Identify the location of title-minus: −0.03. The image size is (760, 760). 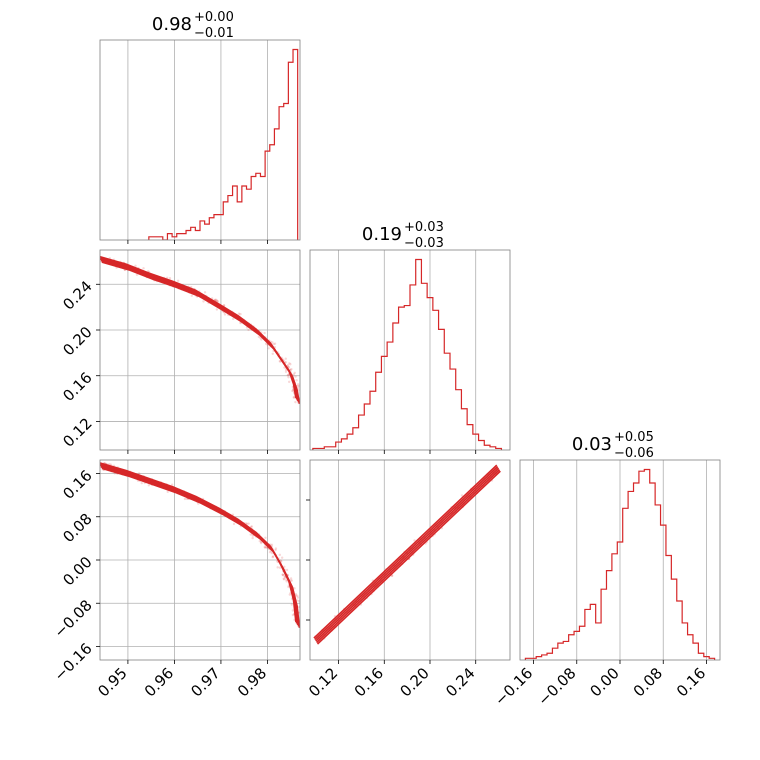
(424, 243).